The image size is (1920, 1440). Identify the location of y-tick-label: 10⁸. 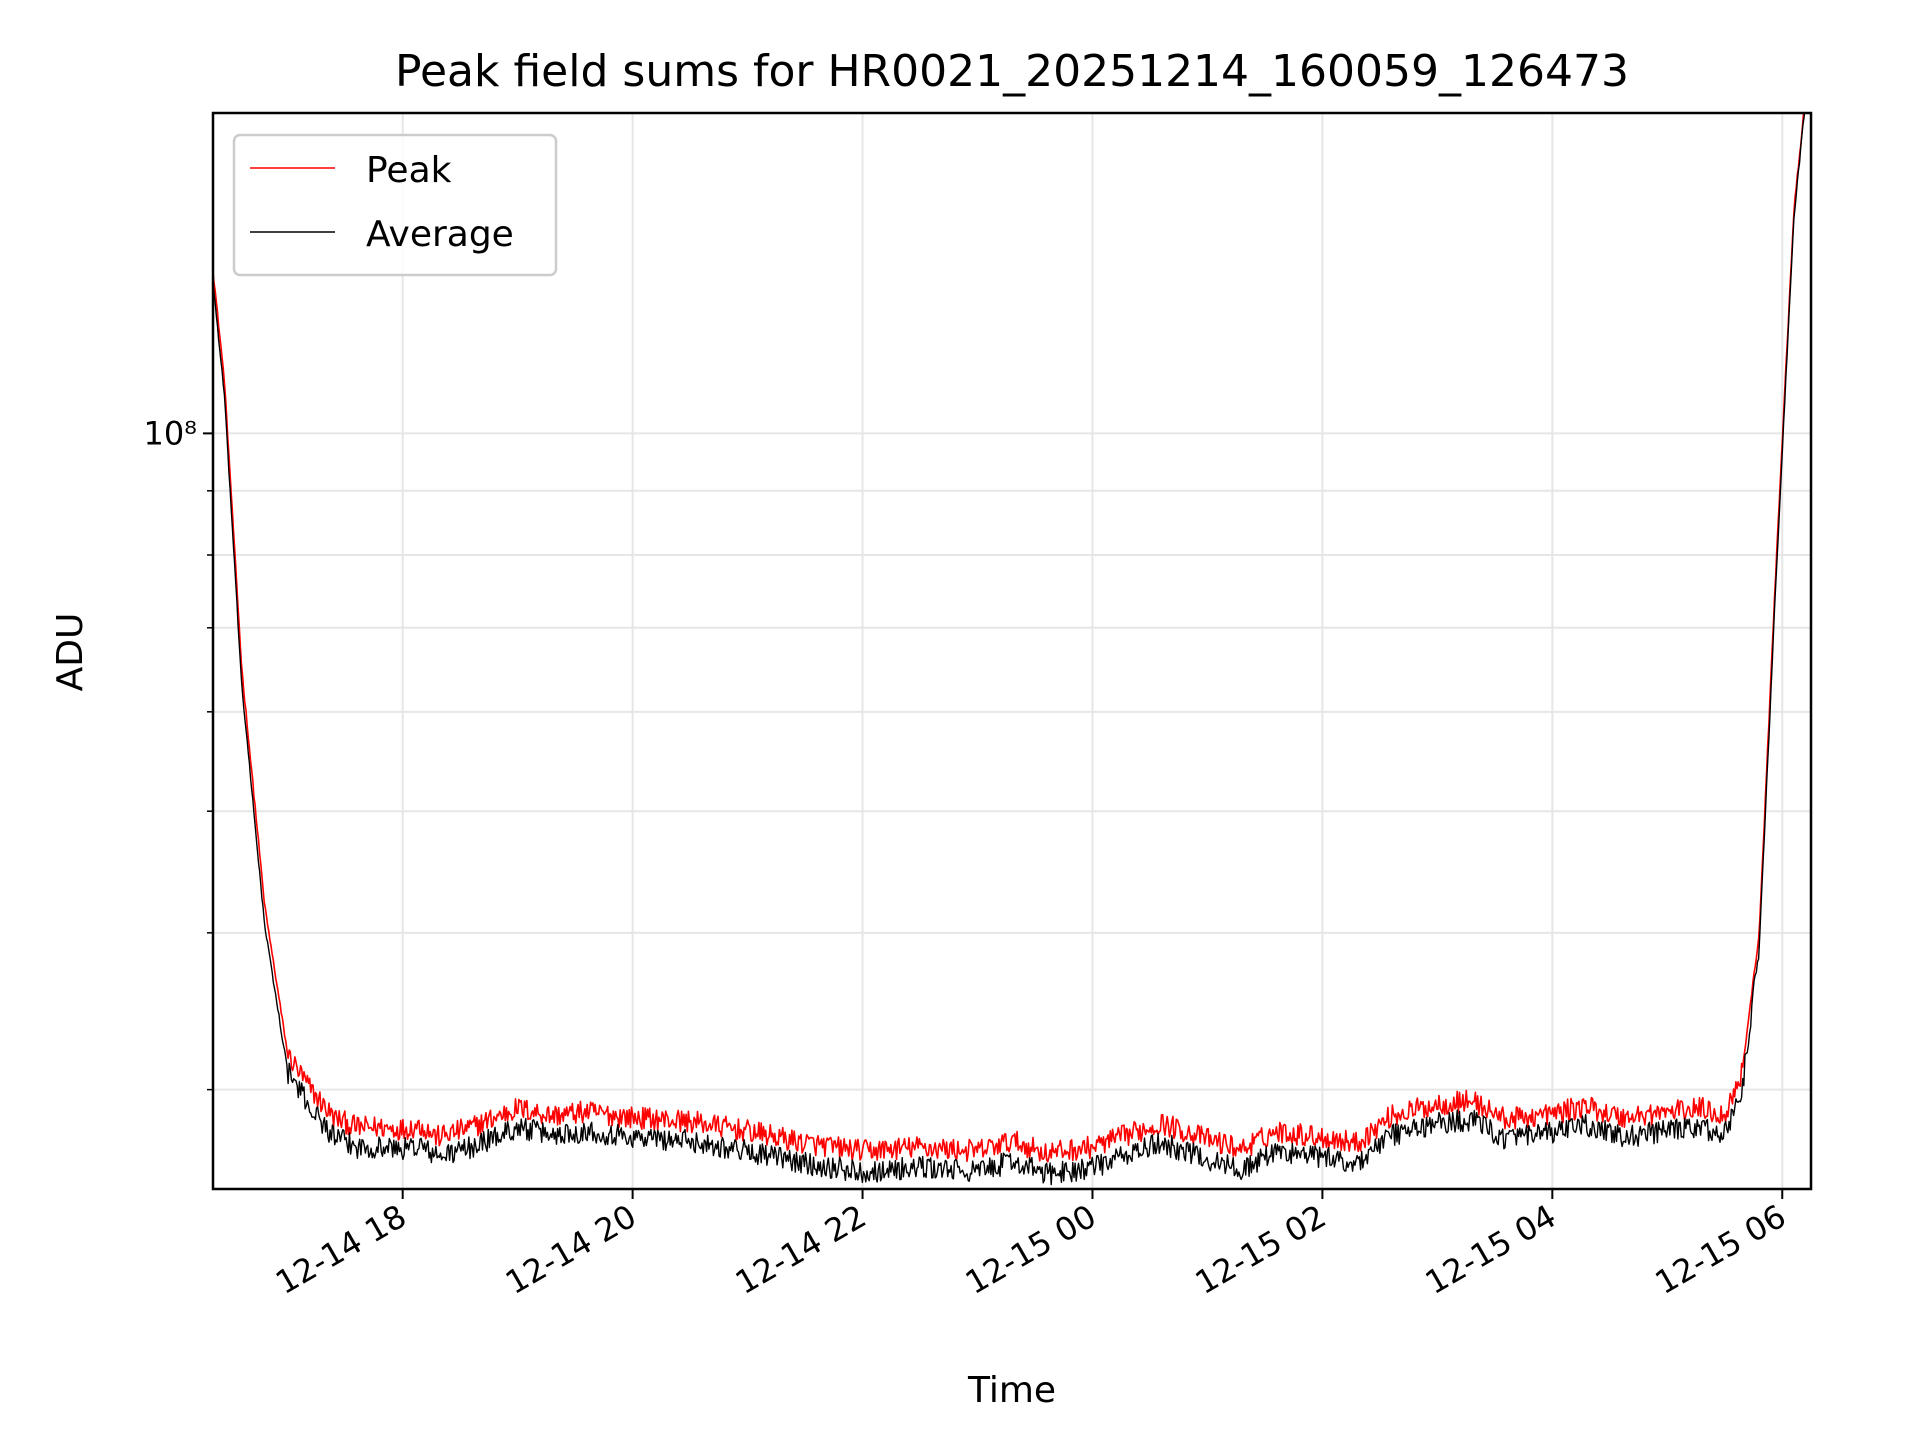
(170, 433).